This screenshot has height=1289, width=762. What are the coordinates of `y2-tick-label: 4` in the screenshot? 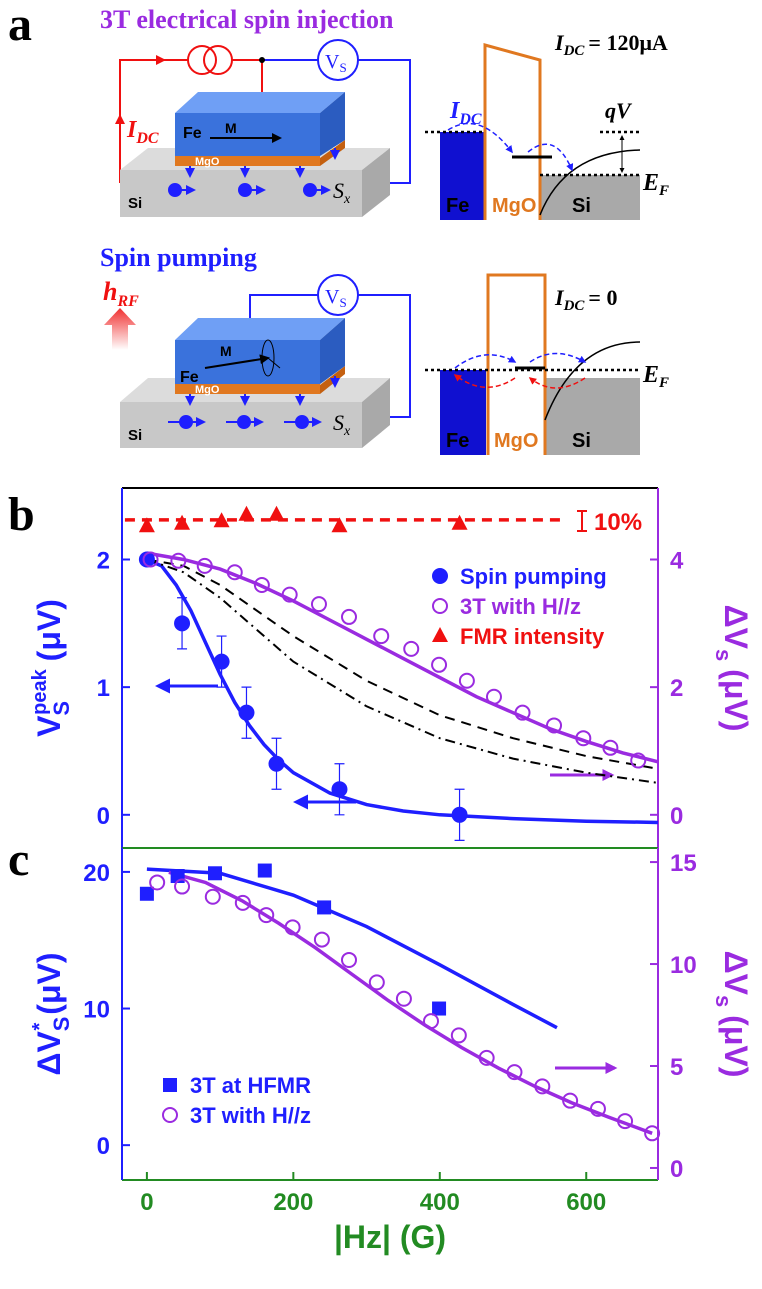 It's located at (677, 560).